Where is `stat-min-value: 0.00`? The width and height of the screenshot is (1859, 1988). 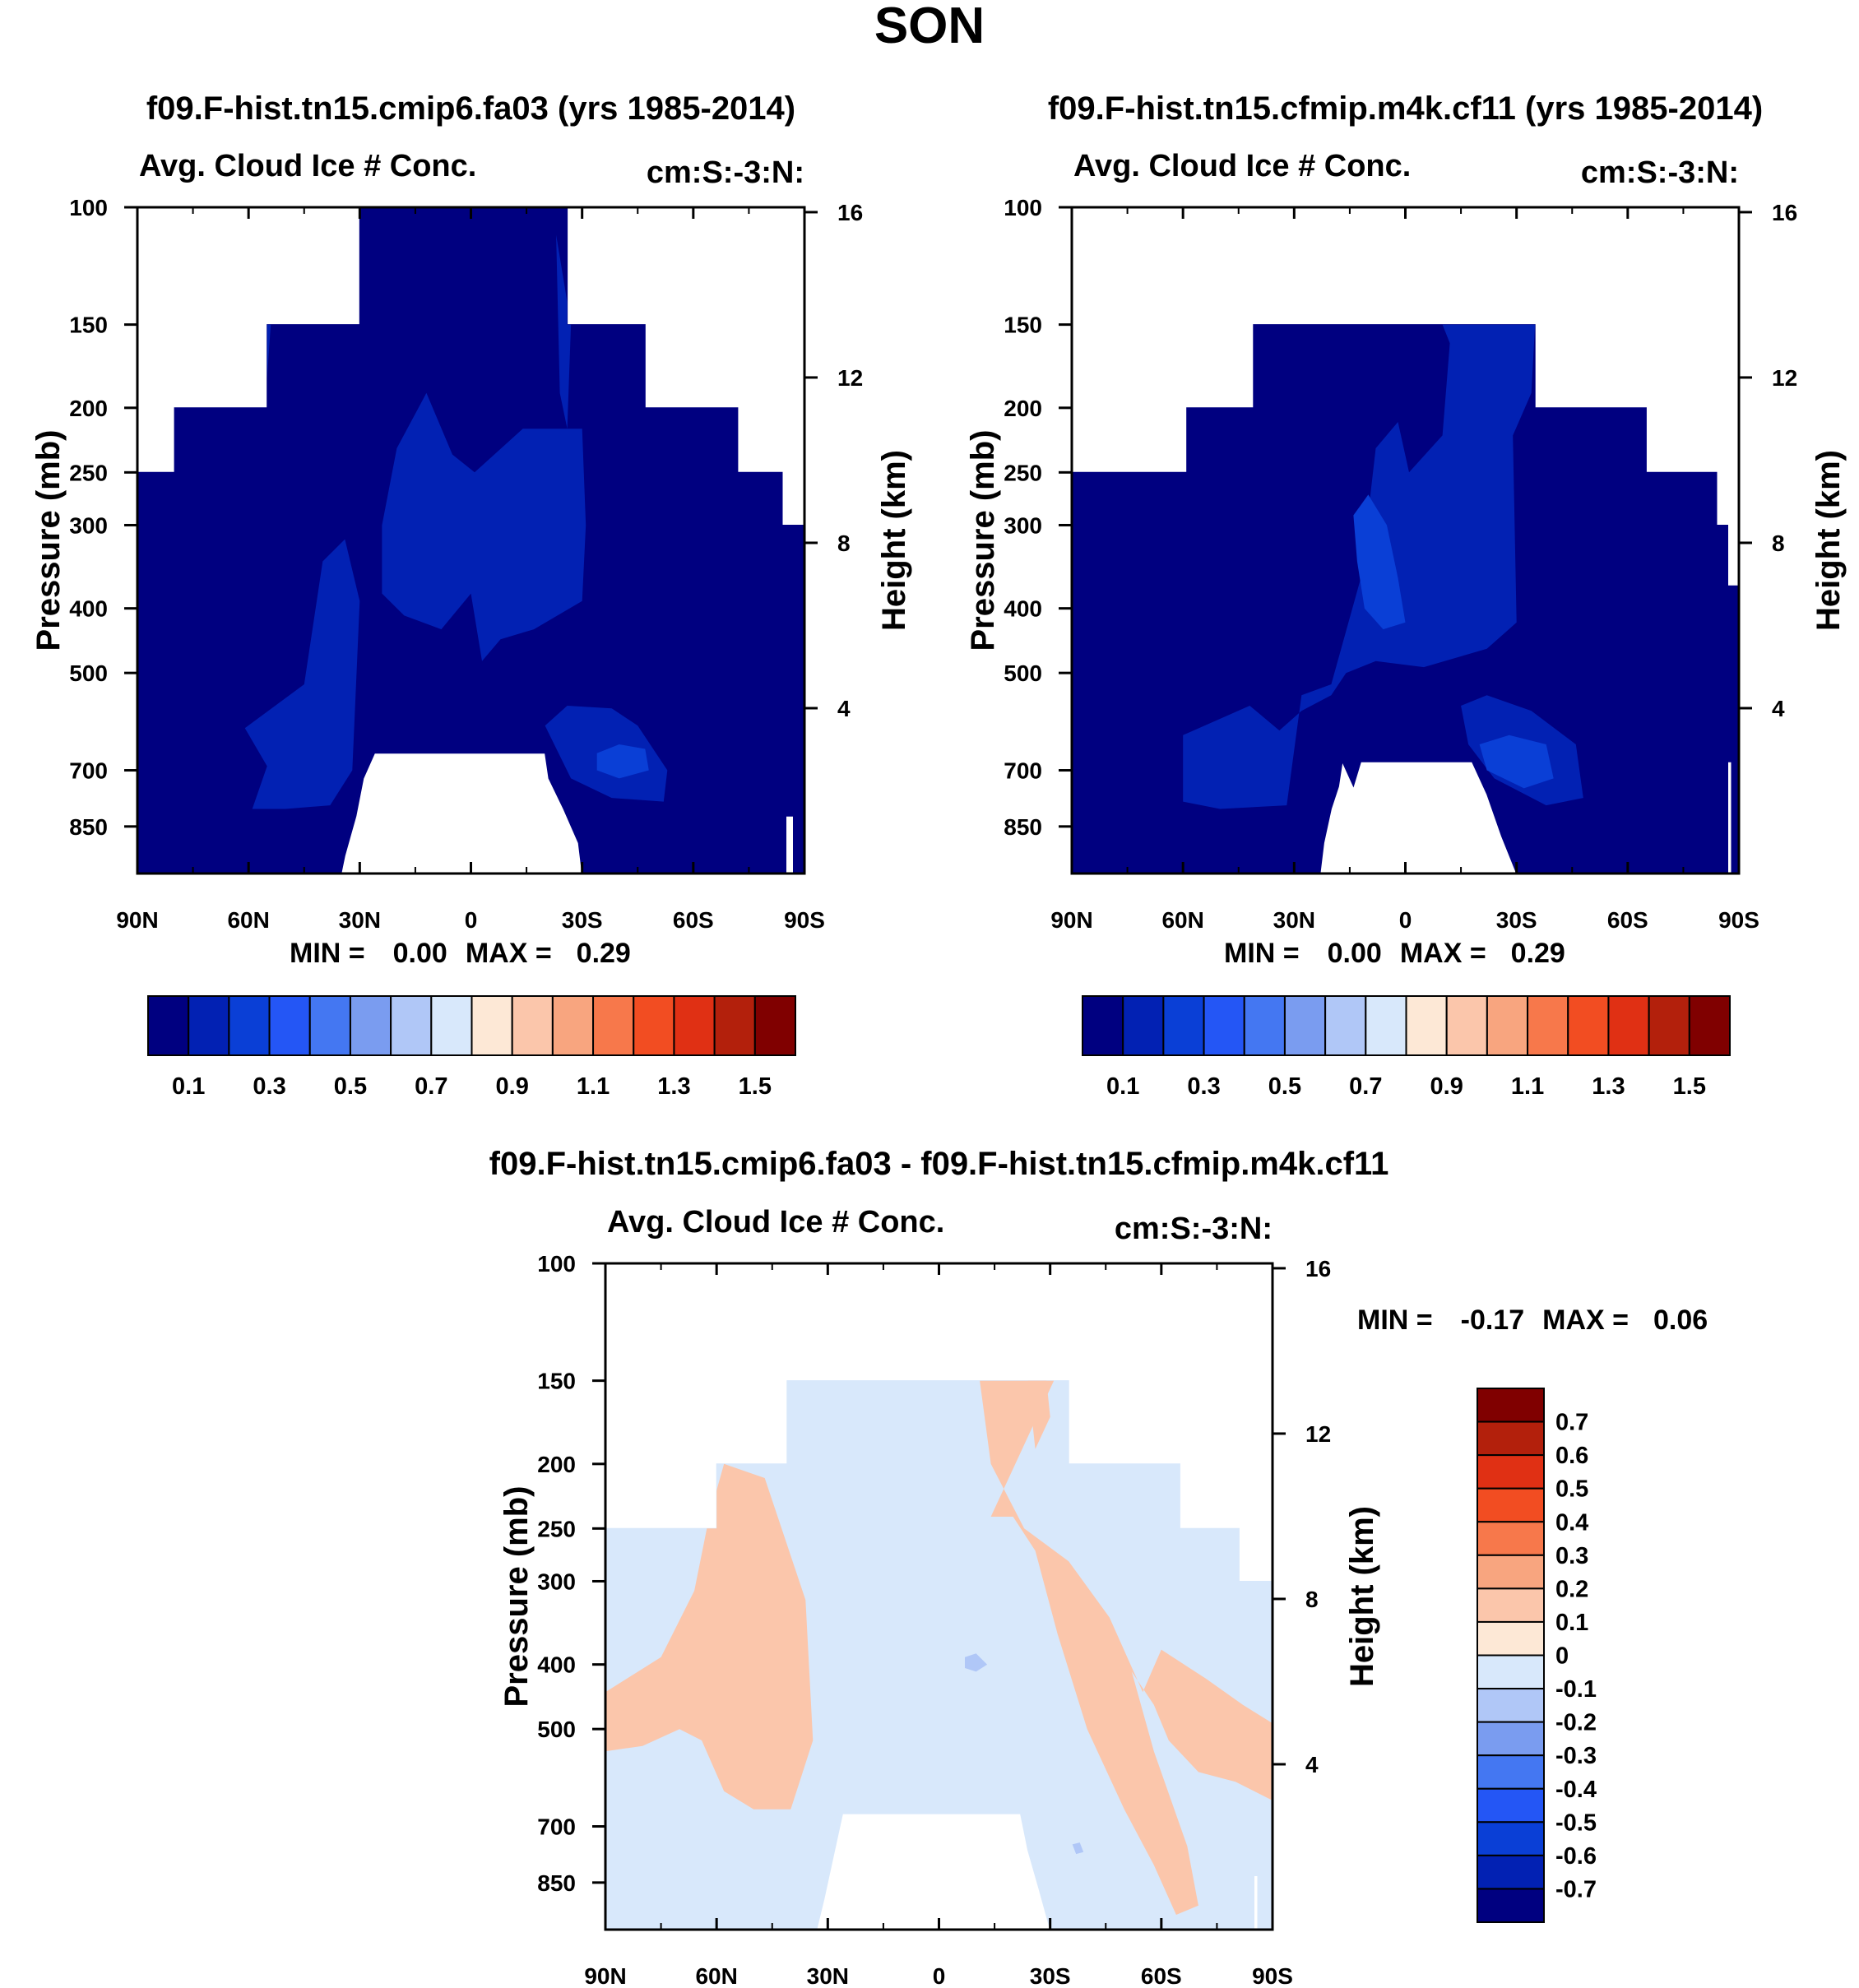
stat-min-value: 0.00 is located at coordinates (420, 954).